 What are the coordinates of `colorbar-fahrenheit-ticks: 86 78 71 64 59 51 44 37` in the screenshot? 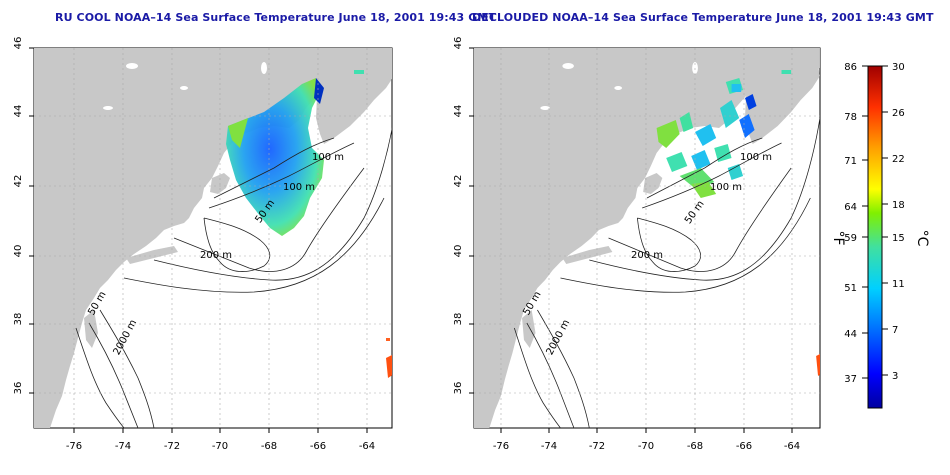 It's located at (850, 223).